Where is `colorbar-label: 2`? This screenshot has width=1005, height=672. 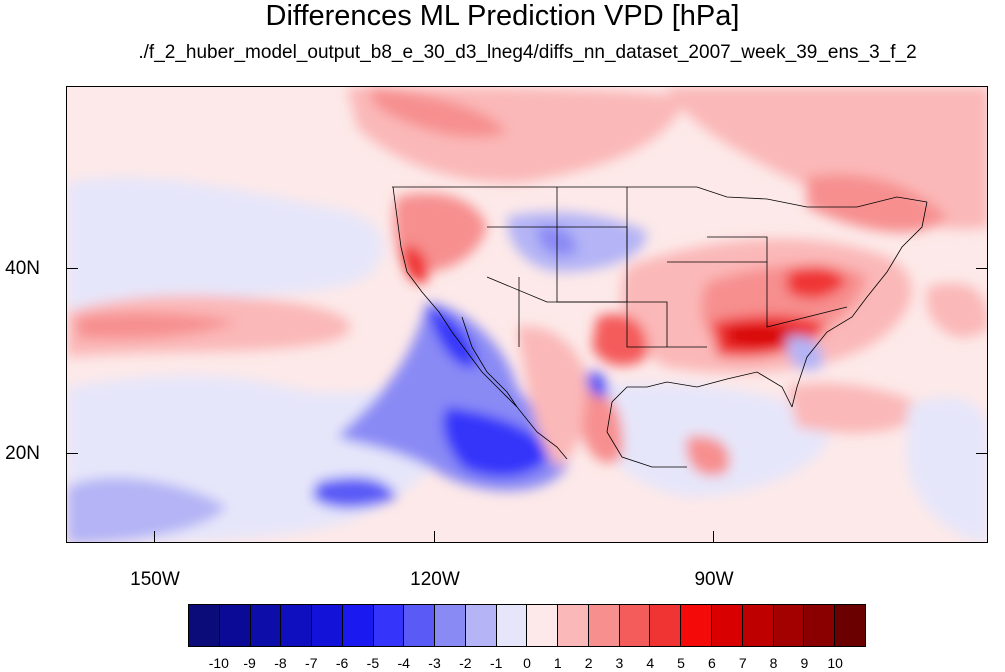 colorbar-label: 2 is located at coordinates (588, 663).